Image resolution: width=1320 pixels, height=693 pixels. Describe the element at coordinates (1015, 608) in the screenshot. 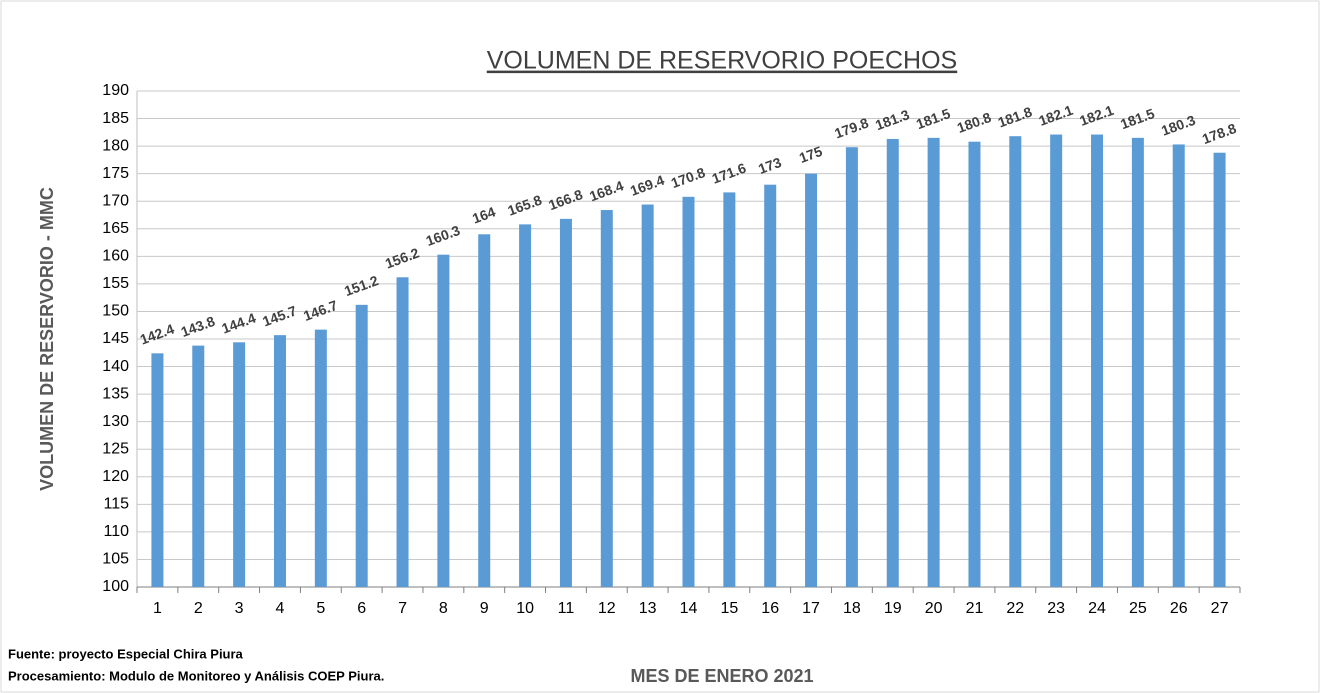

I see `x-tick-label: 22` at that location.